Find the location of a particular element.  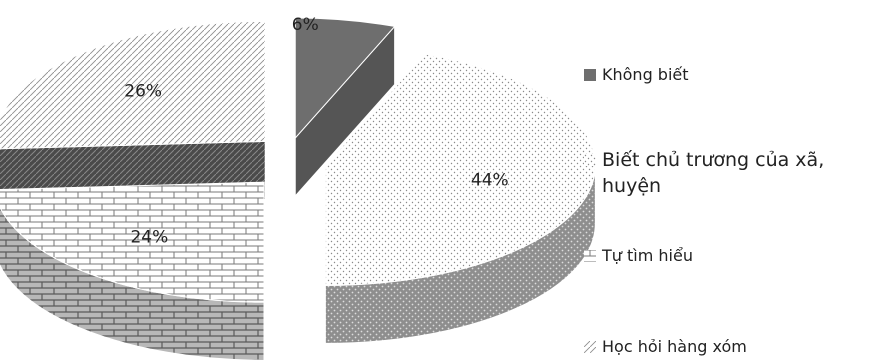

data-label: 44% is located at coordinates (490, 180).